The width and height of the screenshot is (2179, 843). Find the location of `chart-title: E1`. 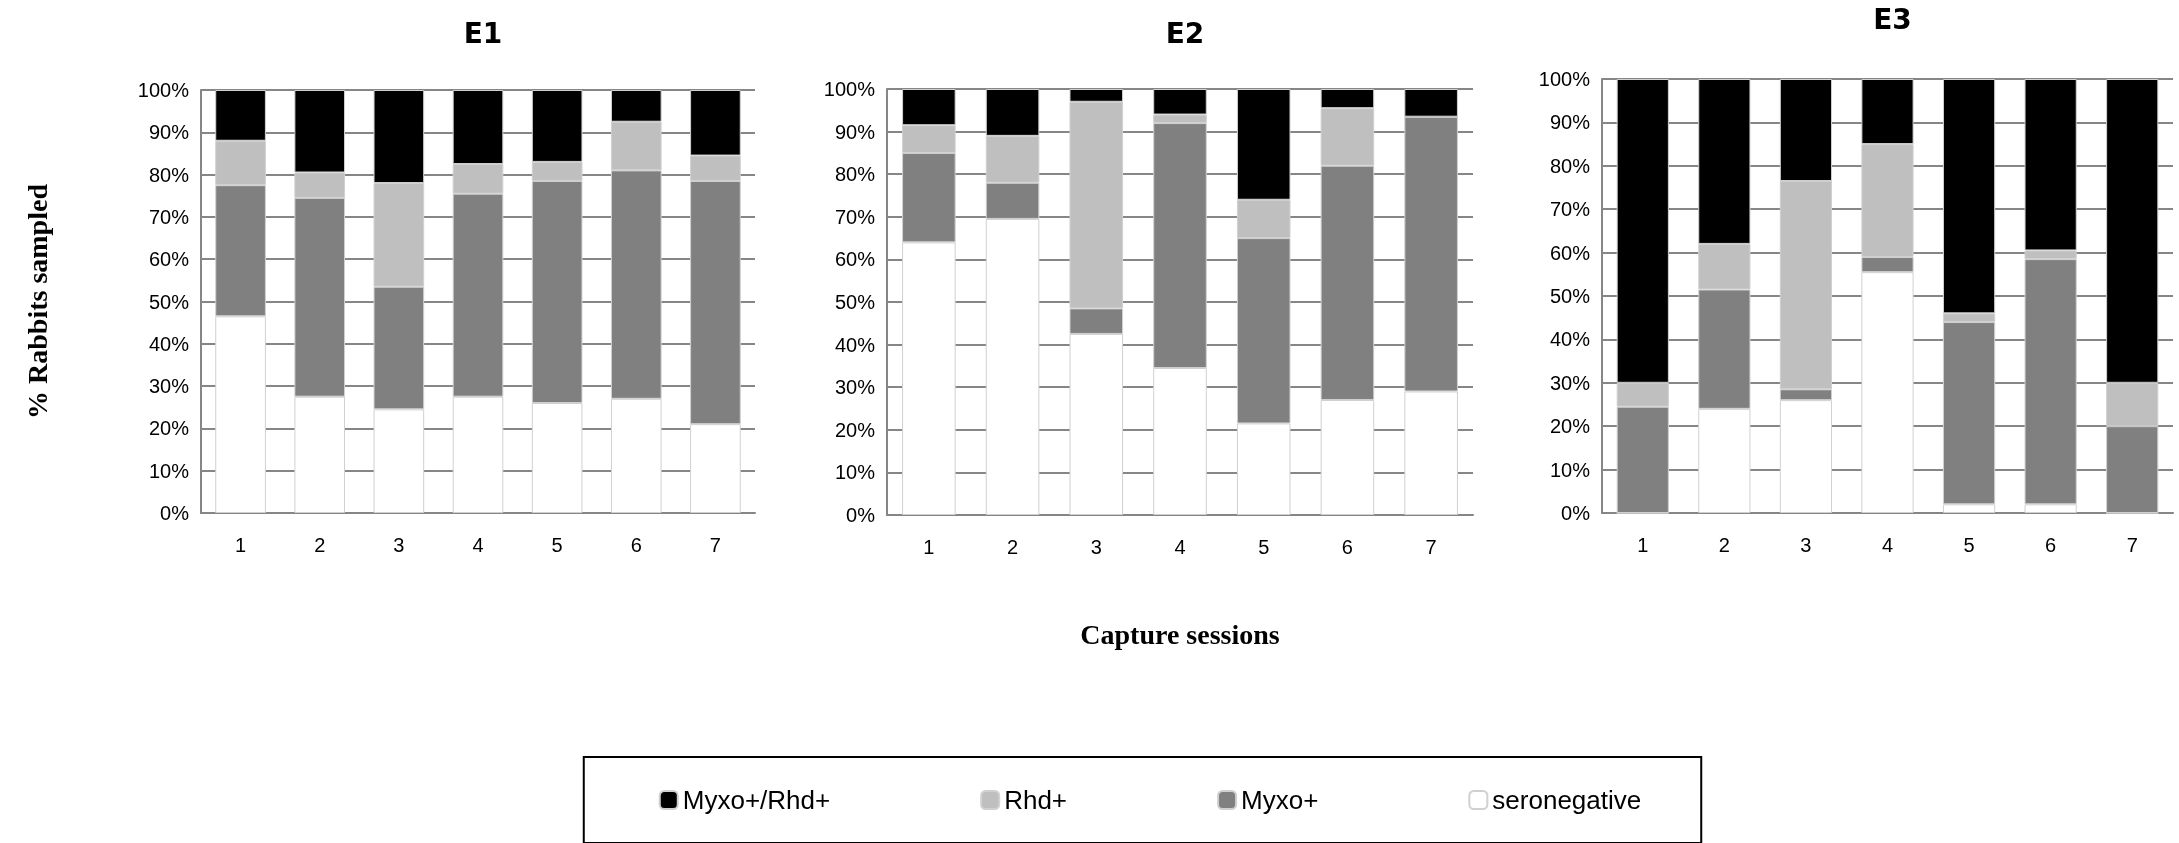

chart-title: E1 is located at coordinates (483, 33).